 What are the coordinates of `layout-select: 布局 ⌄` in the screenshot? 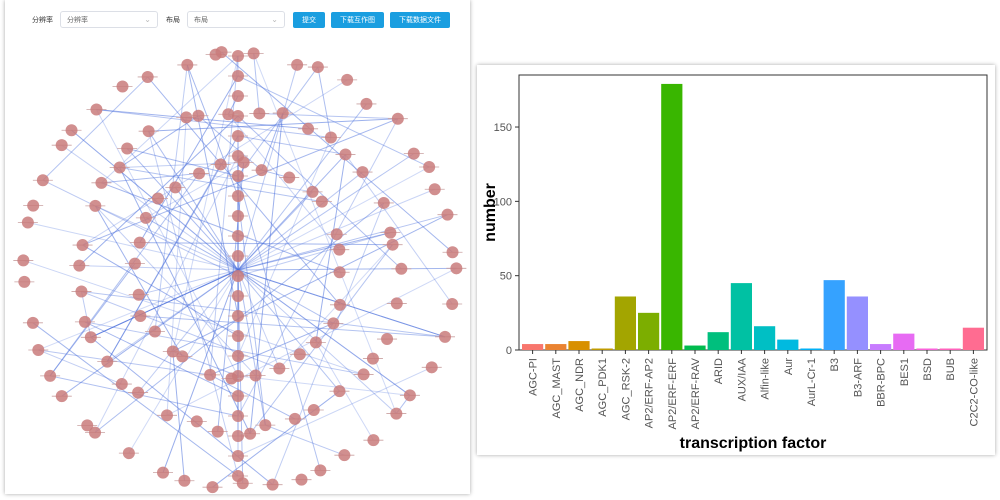 It's located at (236, 19).